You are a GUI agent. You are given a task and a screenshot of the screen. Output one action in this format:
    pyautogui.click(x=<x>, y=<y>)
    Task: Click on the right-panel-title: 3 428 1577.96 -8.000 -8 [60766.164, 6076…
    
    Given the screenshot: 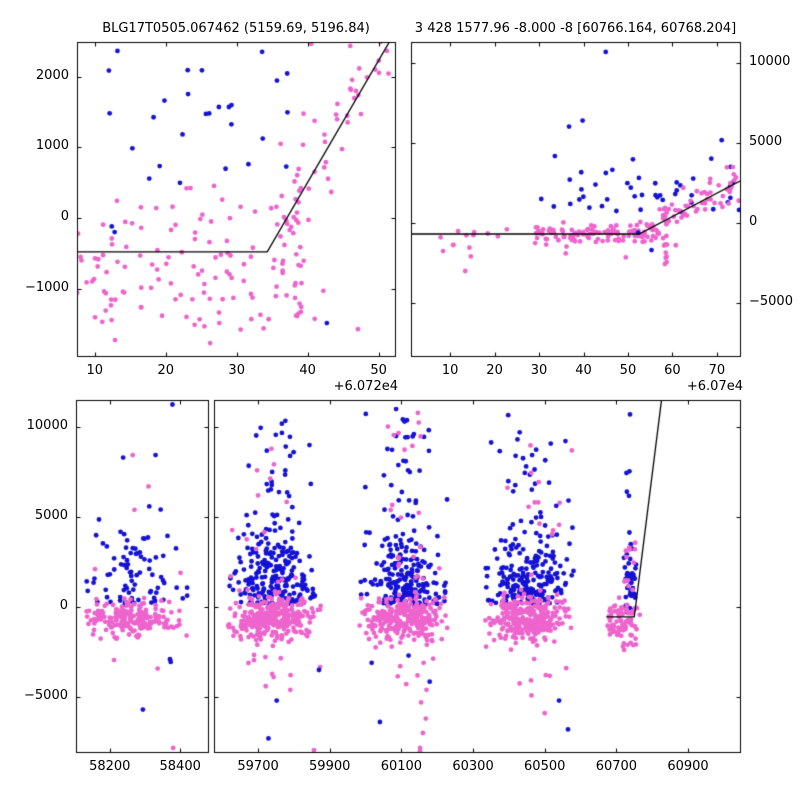 What is the action you would take?
    pyautogui.click(x=575, y=28)
    